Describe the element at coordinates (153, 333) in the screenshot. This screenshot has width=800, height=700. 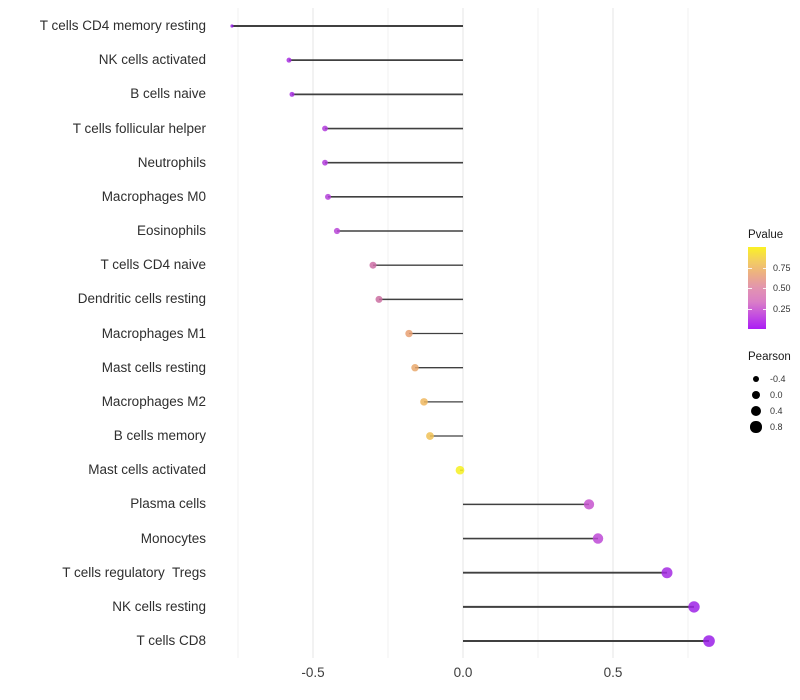
I see `y-axis-label: Macrophages M1` at that location.